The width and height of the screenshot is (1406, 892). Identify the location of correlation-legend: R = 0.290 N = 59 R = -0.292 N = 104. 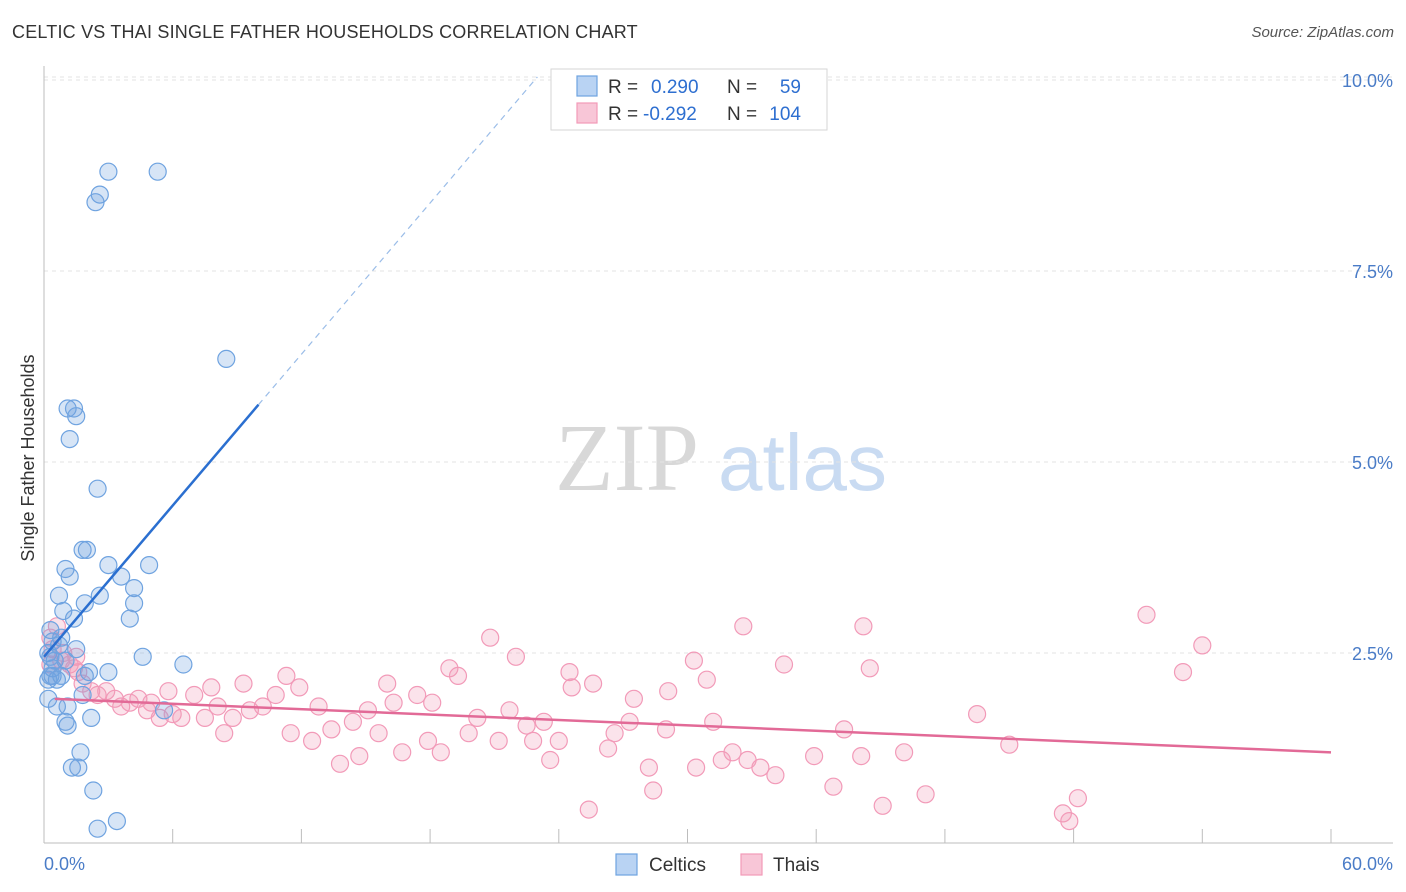
(689, 99).